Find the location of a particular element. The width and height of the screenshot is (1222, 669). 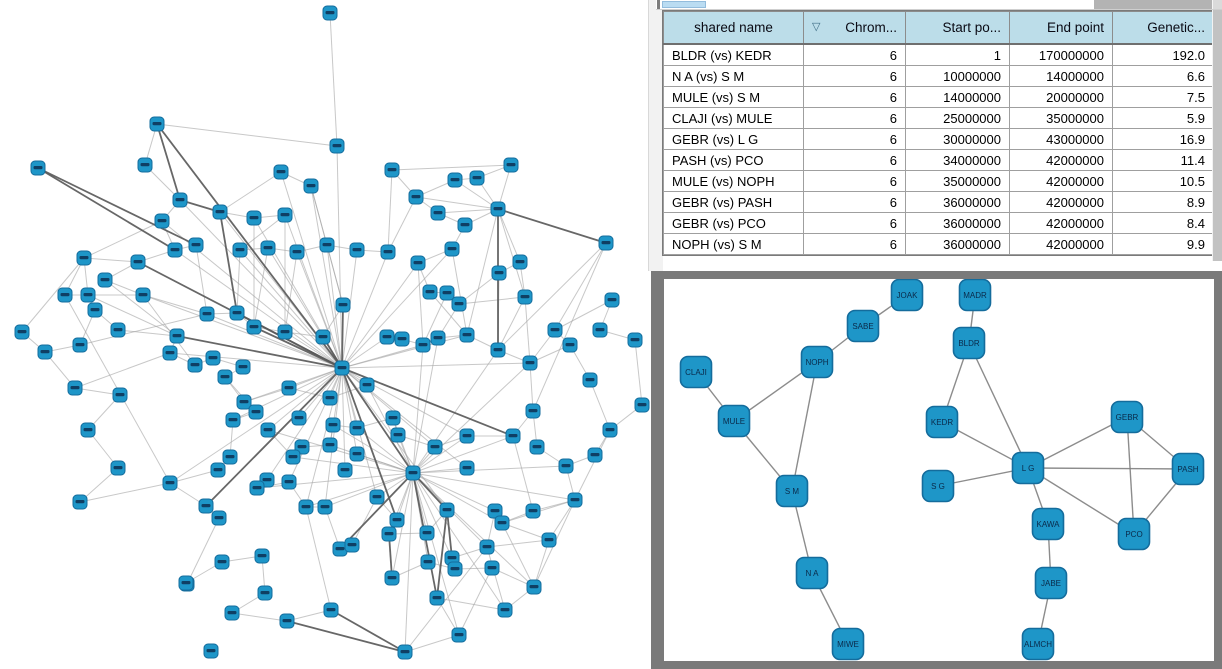

table-cell: GEBR (vs) PCO is located at coordinates (733, 223).